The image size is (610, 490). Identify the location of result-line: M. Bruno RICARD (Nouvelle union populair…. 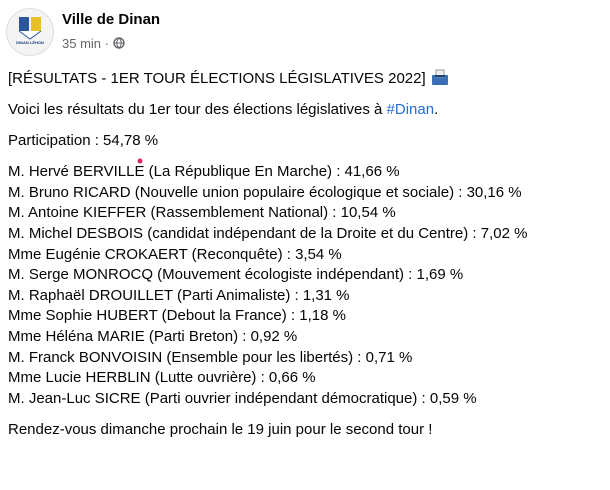
(265, 192).